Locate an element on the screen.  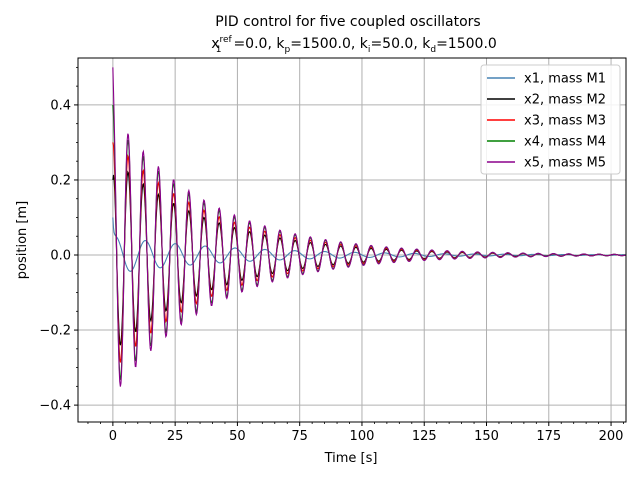
chart-subtitle: xref 1 =0.0, kp=1500.0, ki=50.0, kd=1500.0 is located at coordinates (354, 45).